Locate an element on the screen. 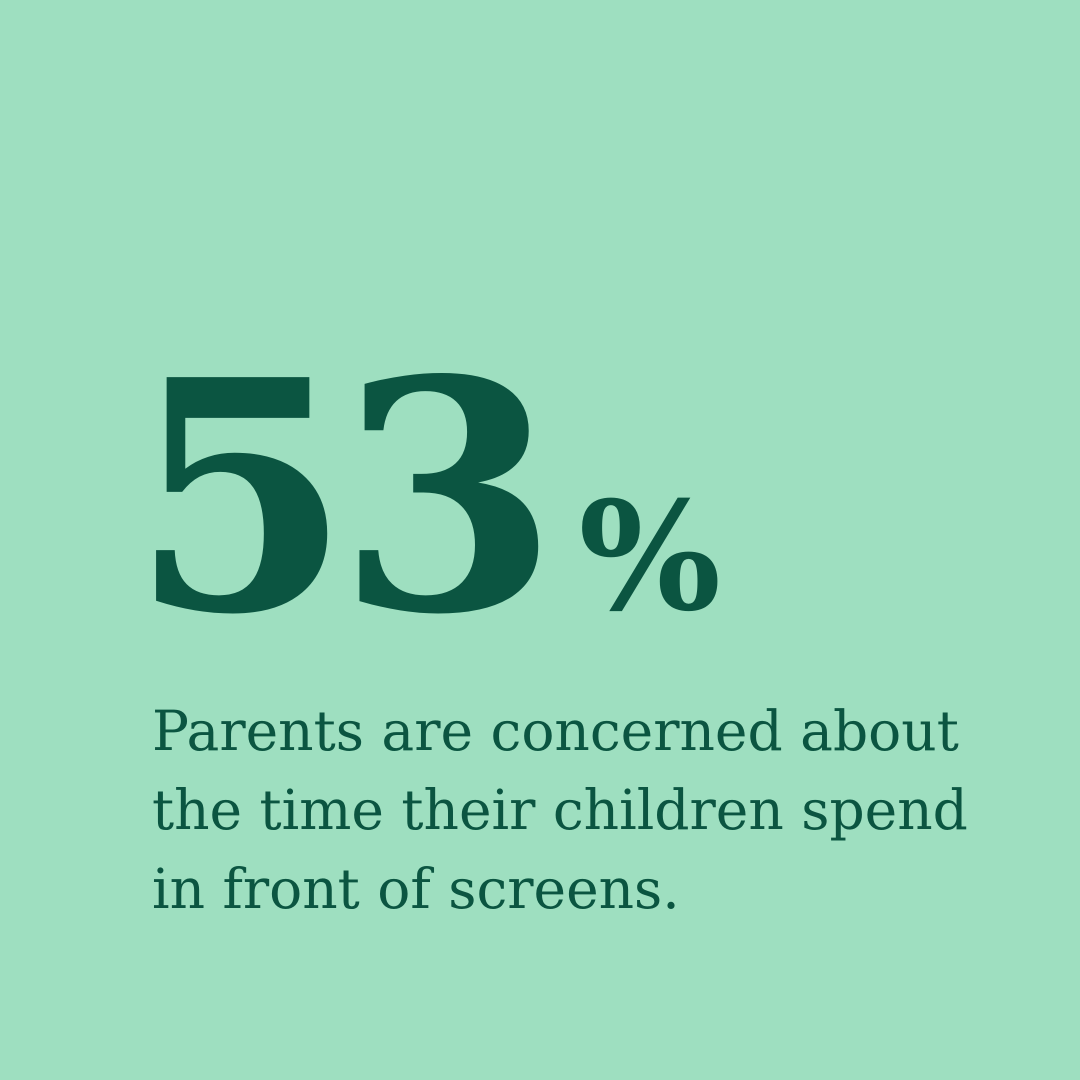 The width and height of the screenshot is (1080, 1080). stat-value: 53 is located at coordinates (344, 497).